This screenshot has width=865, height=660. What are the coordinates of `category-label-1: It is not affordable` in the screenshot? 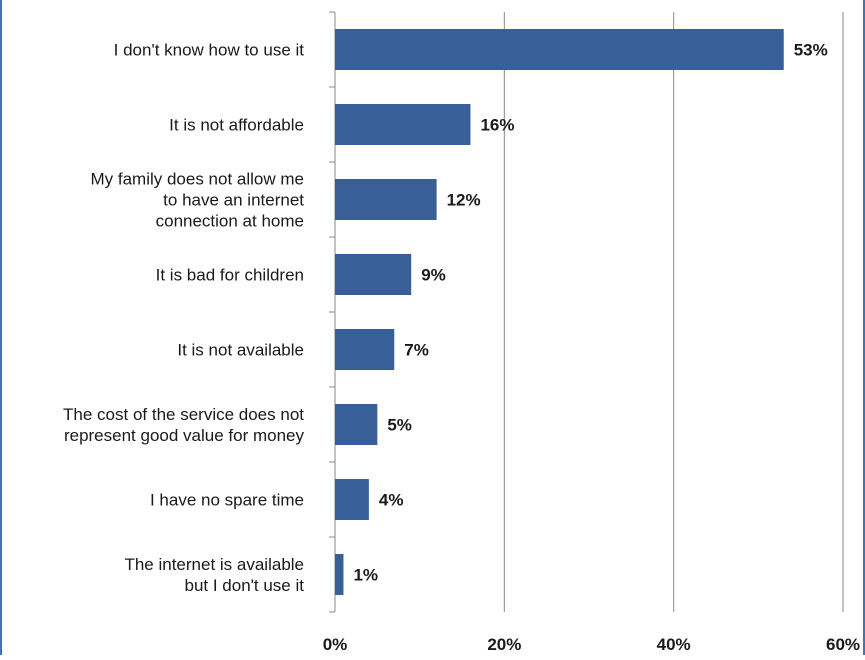 It's located at (236, 125).